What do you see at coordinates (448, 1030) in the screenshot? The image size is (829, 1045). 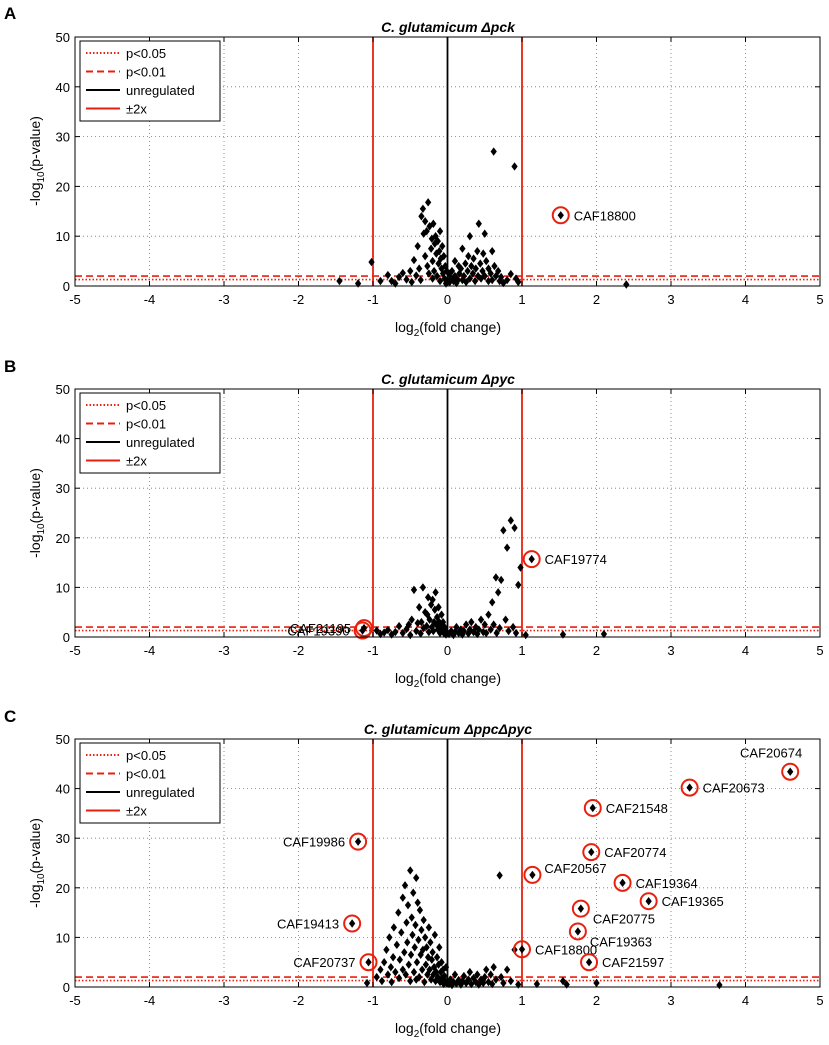 I see `panel-c-xlabel: log2(fold change)` at bounding box center [448, 1030].